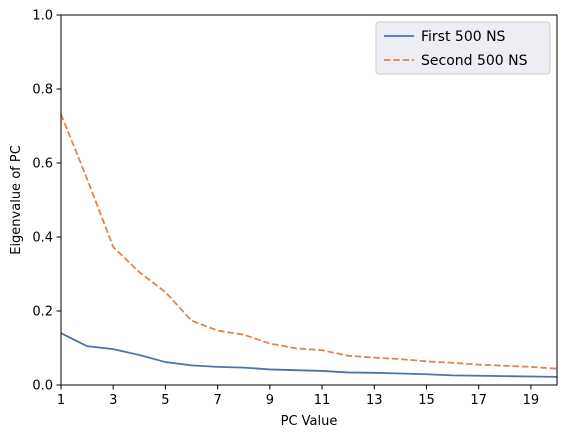 The width and height of the screenshot is (567, 442). I want to click on x-tick-label: 15, so click(426, 400).